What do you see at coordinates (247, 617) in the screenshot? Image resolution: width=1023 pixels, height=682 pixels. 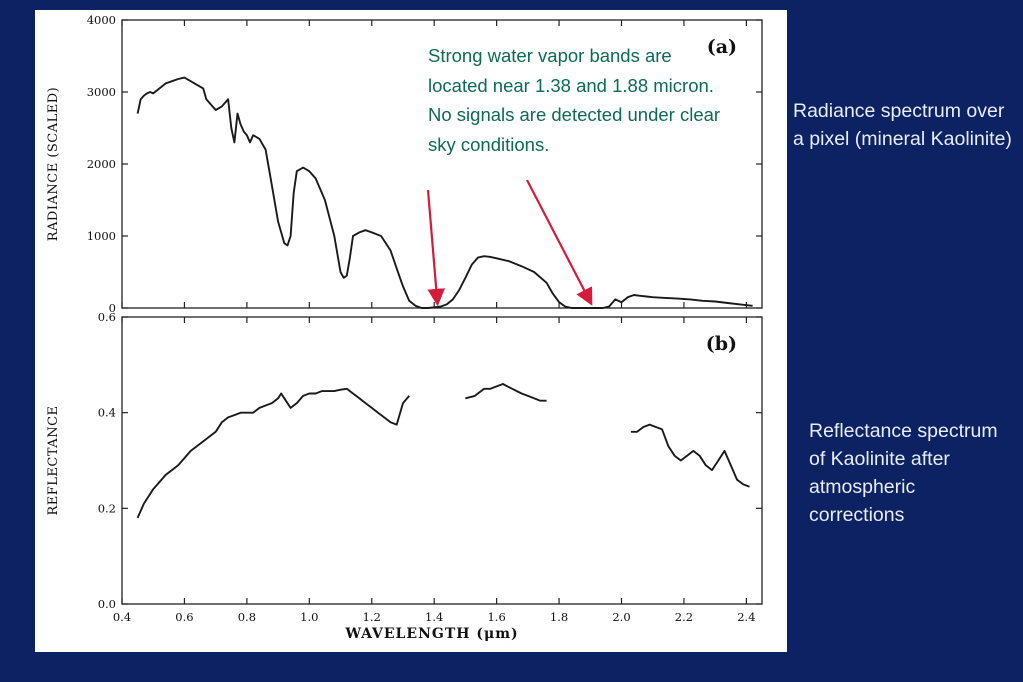 I see `x-tick-label: 0.8` at bounding box center [247, 617].